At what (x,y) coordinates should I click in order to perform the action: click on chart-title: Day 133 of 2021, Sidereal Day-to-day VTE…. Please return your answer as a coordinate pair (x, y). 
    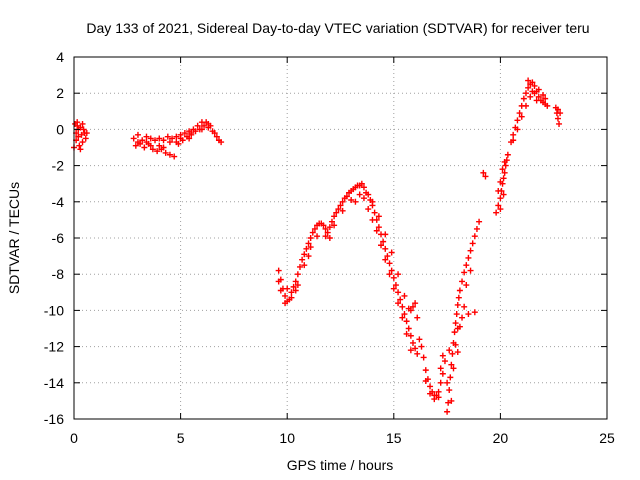
    Looking at the image, I should click on (337, 28).